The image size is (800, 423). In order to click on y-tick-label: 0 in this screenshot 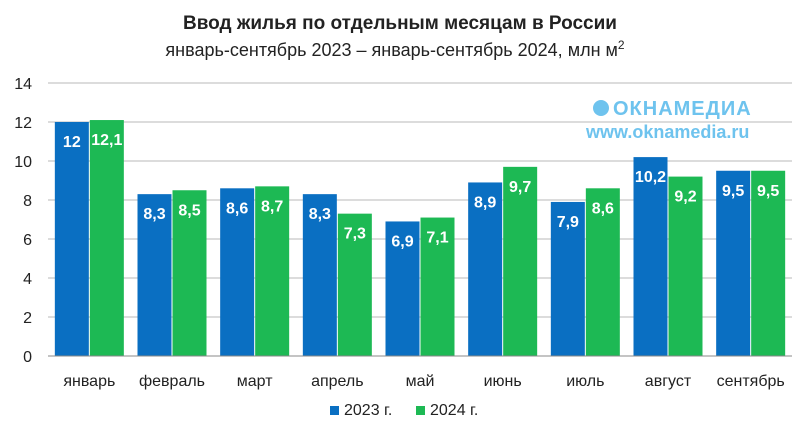, I will do `click(27, 357)`.